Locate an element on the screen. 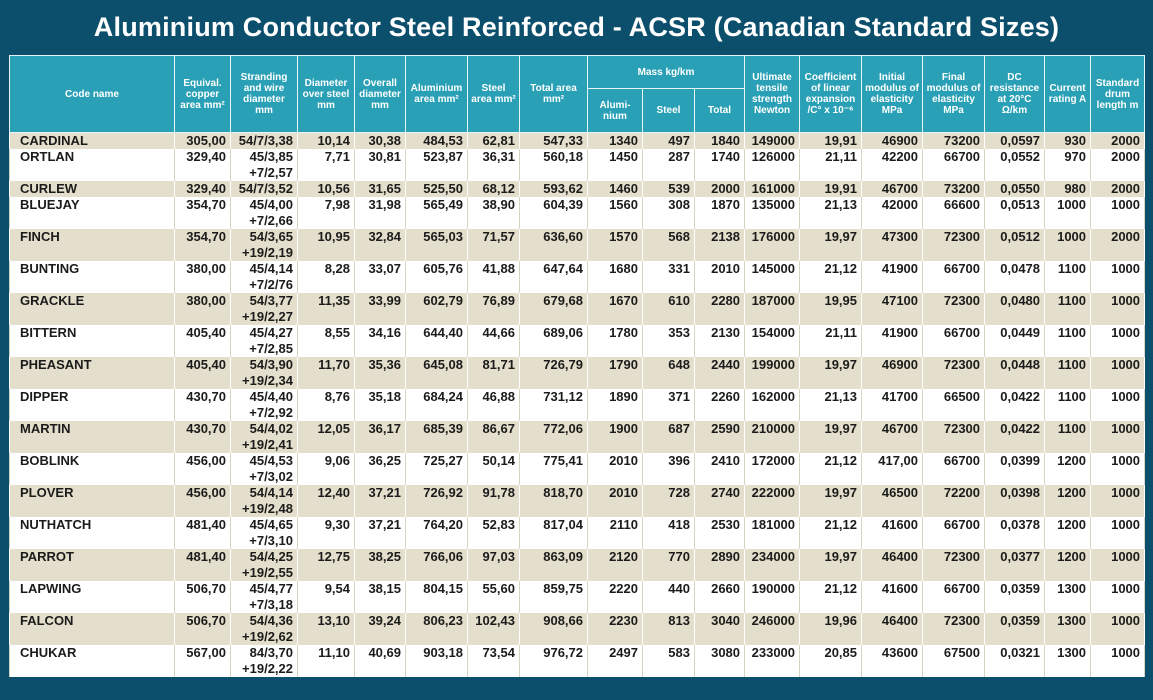 This screenshot has height=700, width=1153. table-cell: 36,17 is located at coordinates (380, 437).